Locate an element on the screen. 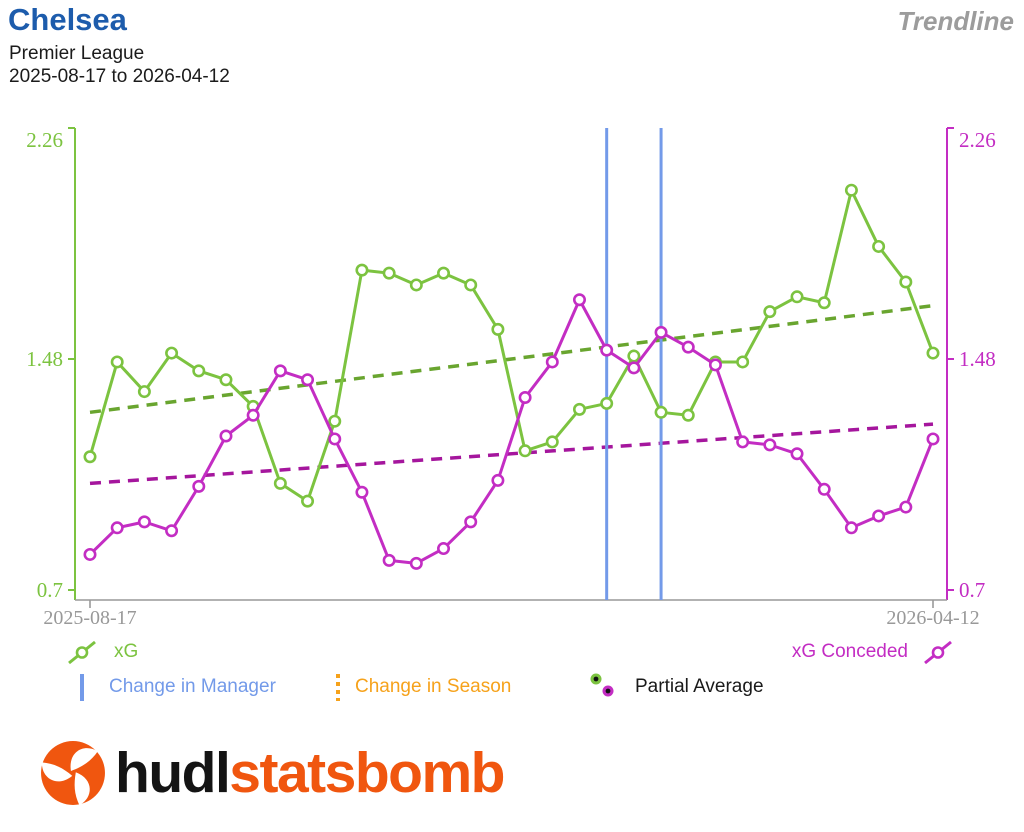  competition-label: Premier League is located at coordinates (77, 53).